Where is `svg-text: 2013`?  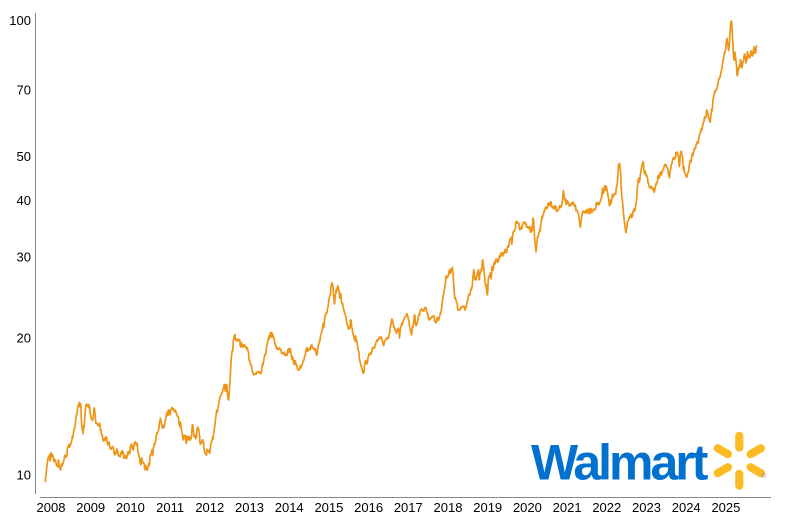 svg-text: 2013 is located at coordinates (249, 507).